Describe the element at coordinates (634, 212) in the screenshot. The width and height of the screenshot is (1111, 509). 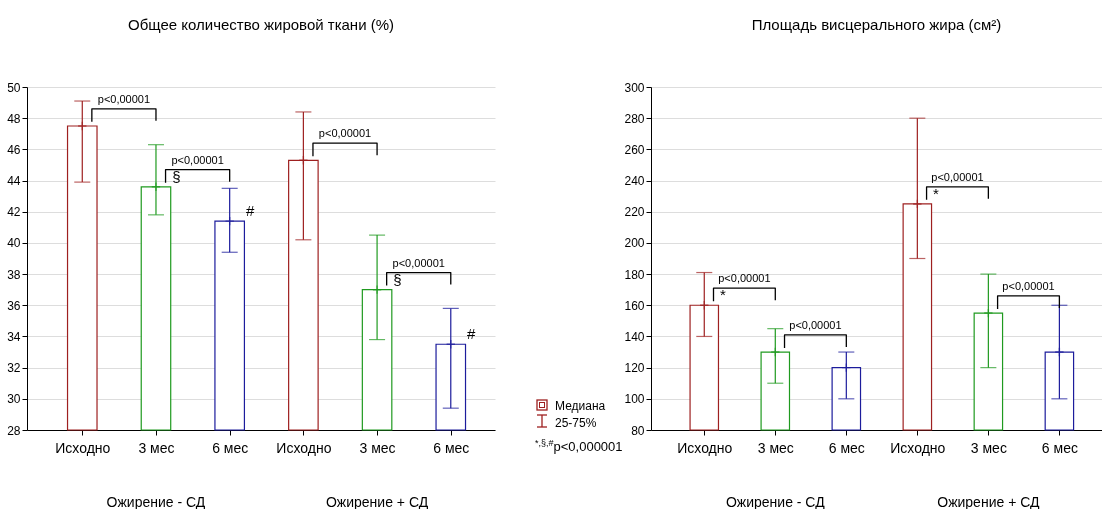
I see `y-tick-label: 220` at that location.